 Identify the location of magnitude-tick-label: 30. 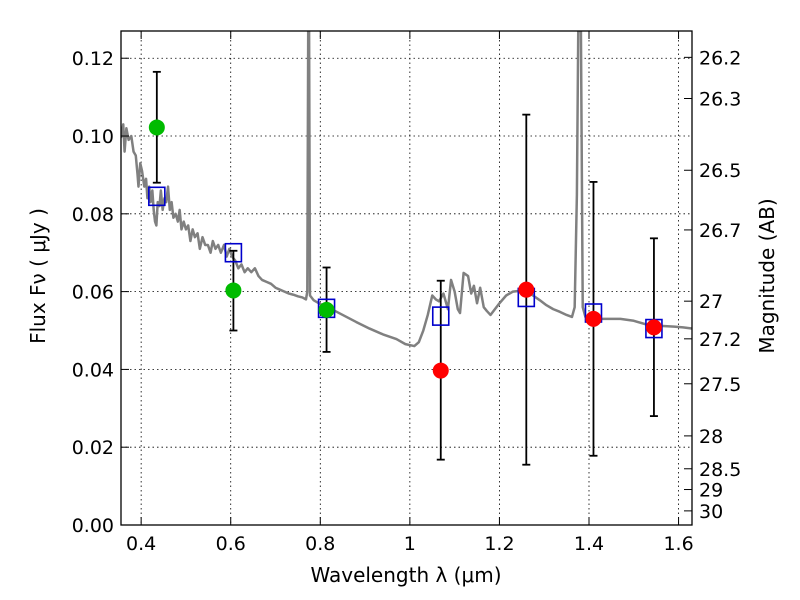
(711, 512).